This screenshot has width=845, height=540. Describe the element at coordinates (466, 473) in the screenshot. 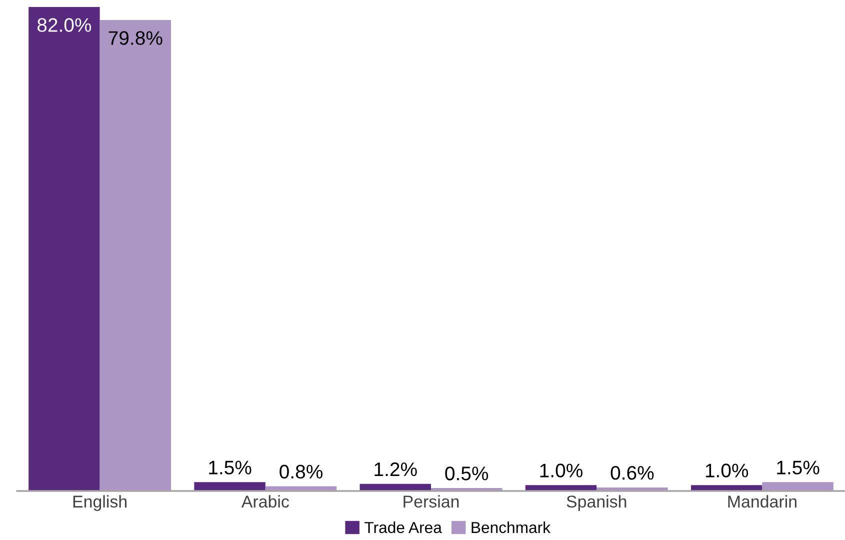

I see `data-label: 0.5%` at that location.